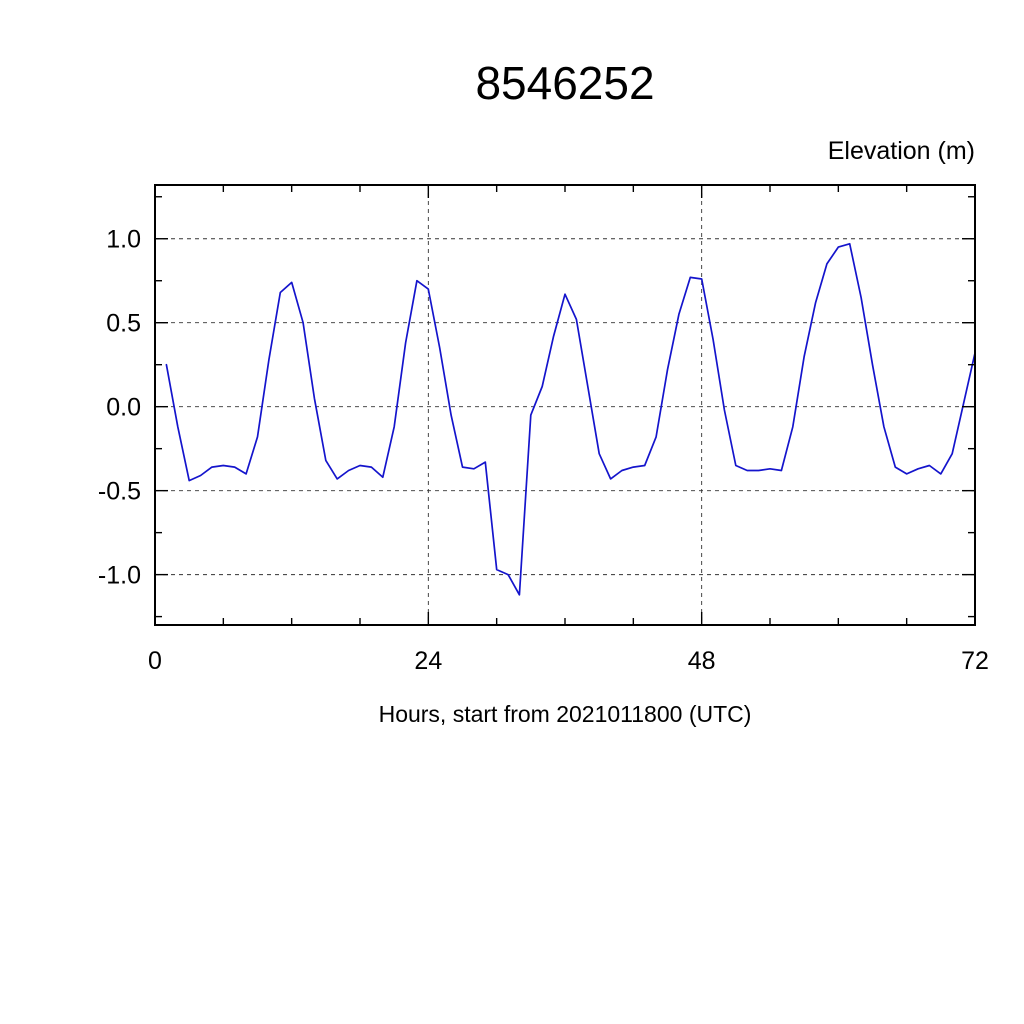 The height and width of the screenshot is (1024, 1024). I want to click on y-tick-label: 0.5, so click(123, 324).